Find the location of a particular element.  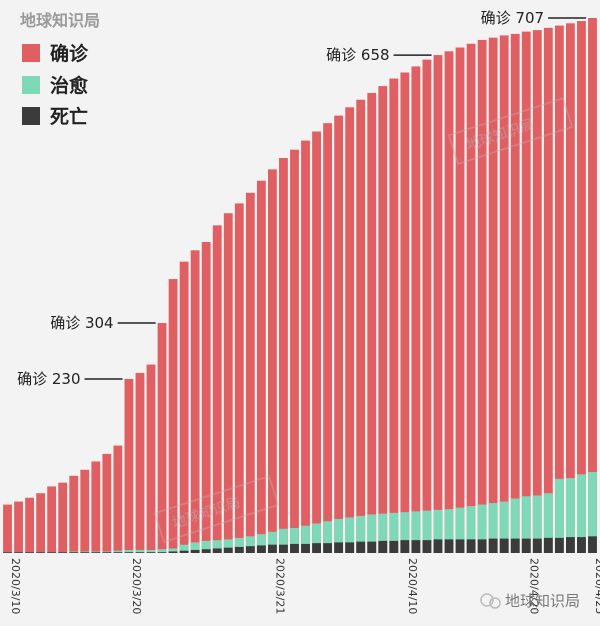

annotation-label: 确诊 658 is located at coordinates (357, 55).